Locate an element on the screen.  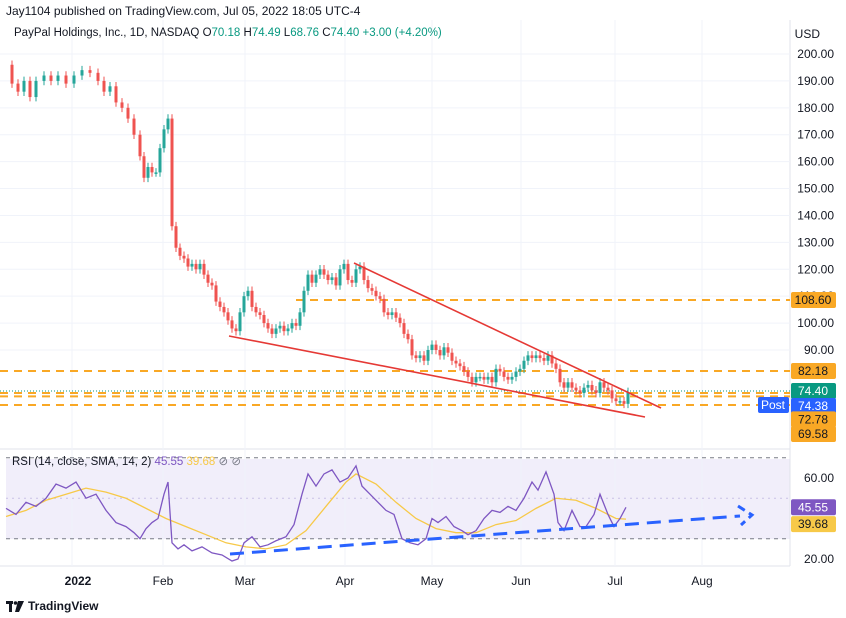
price-tick-label: 140.00 is located at coordinates (815, 215).